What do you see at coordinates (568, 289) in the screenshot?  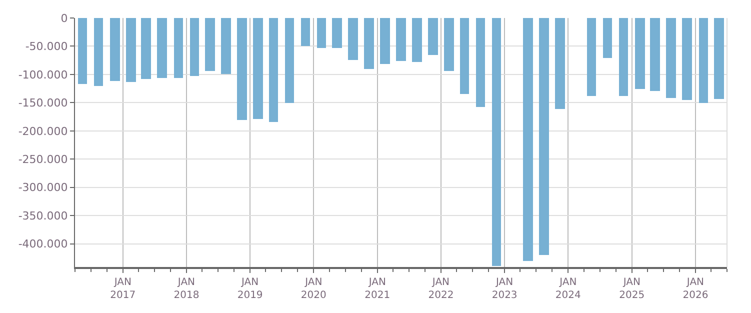 I see `x-tick-label: JAN 2024` at bounding box center [568, 289].